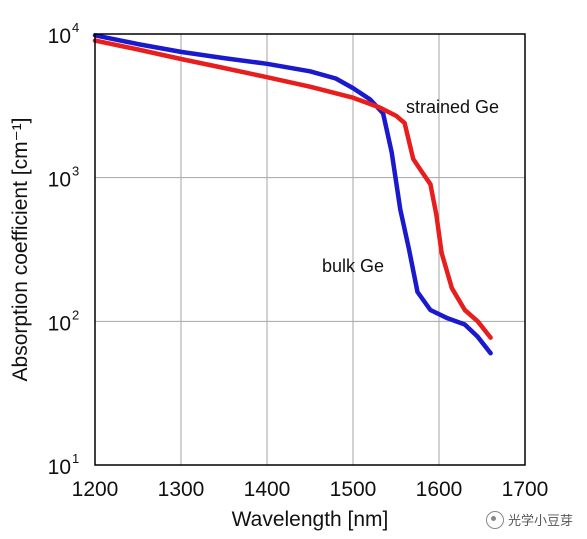 The height and width of the screenshot is (539, 587). I want to click on watermark-text: 光学小豆芽, so click(540, 521).